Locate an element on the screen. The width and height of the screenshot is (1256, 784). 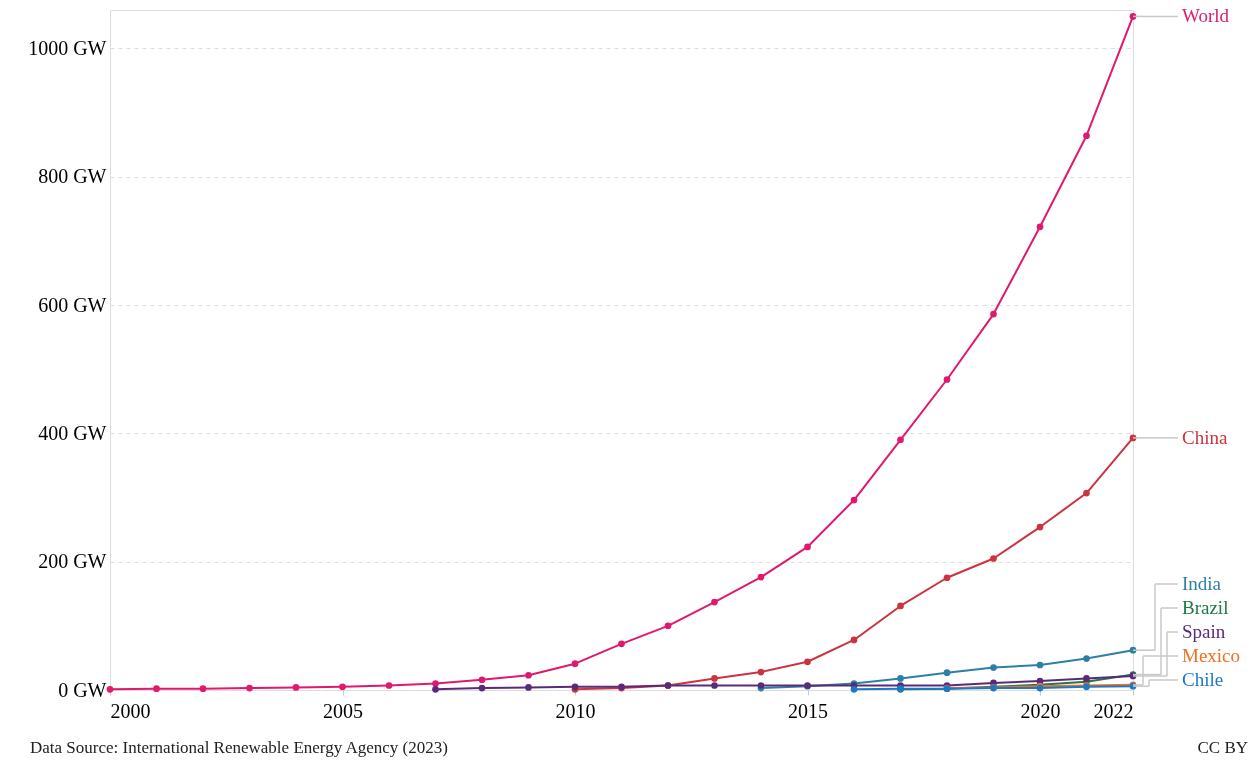
text: China is located at coordinates (1205, 437).